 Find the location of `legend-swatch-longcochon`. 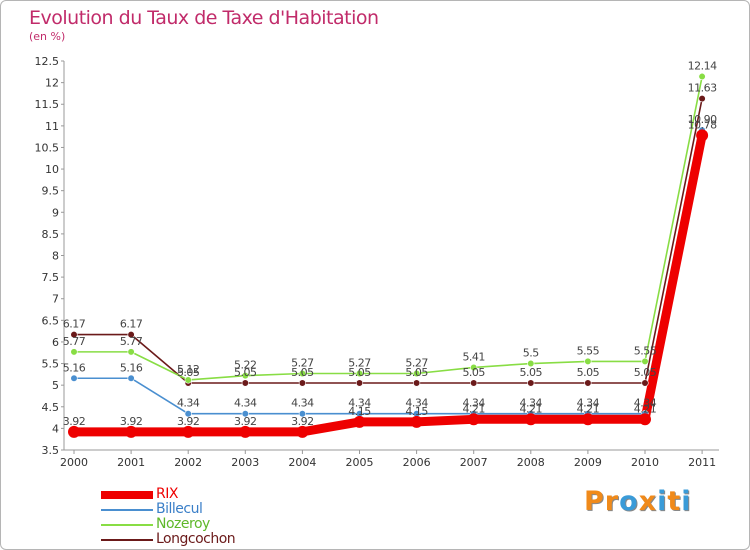

legend-swatch-longcochon is located at coordinates (127, 540).